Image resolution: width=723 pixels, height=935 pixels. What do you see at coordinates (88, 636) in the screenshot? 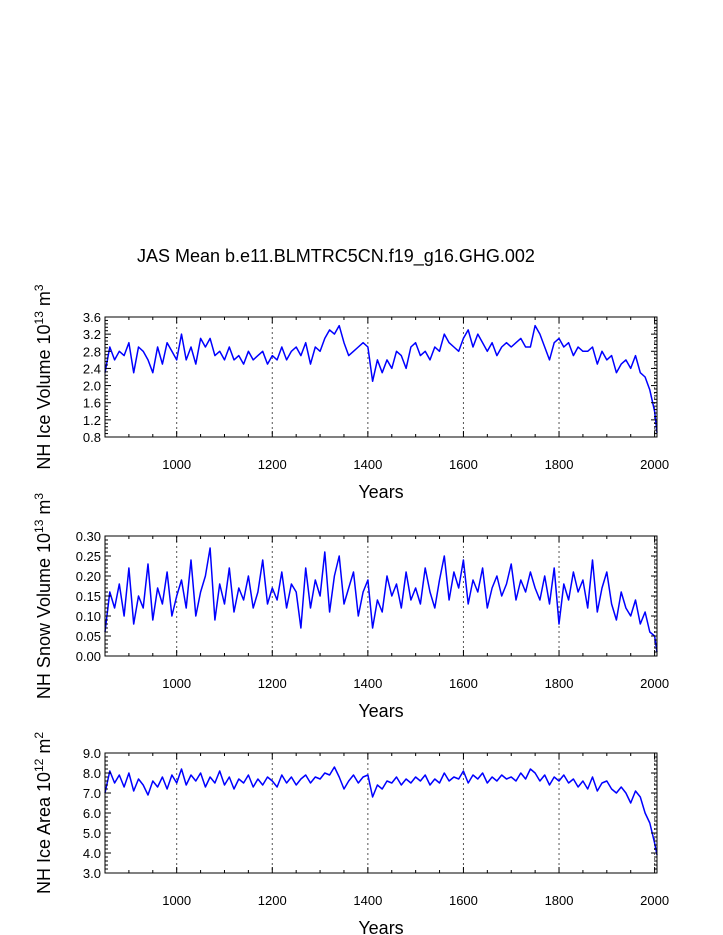
I see `y-tick-label: 0.05` at bounding box center [88, 636].